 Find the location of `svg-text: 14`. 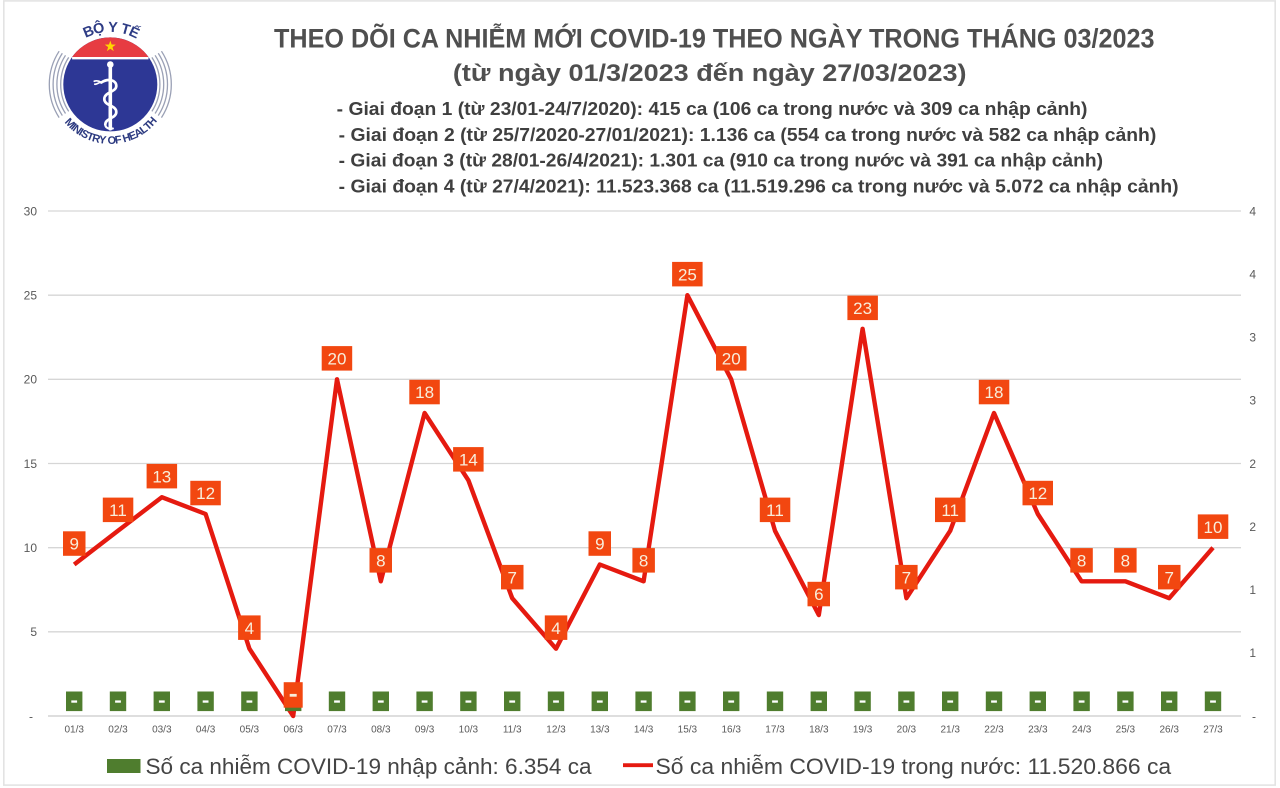

svg-text: 14 is located at coordinates (468, 459).